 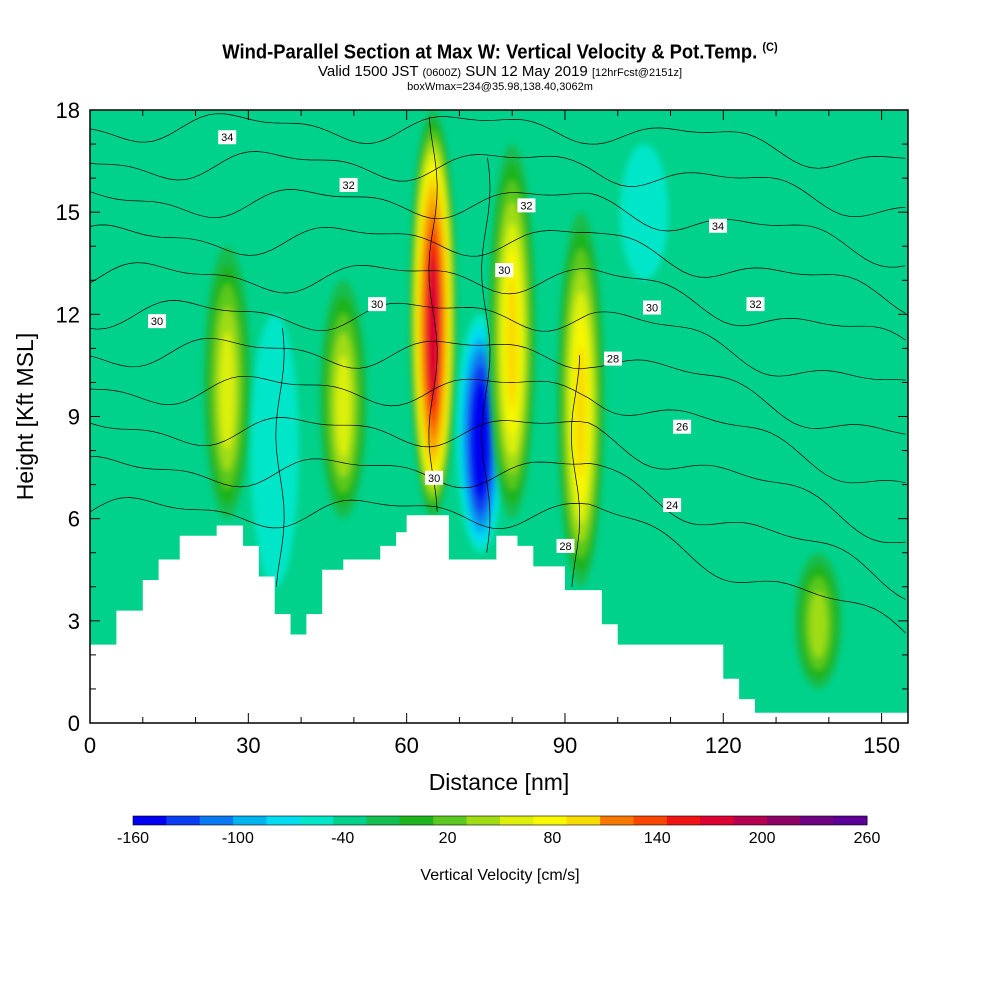 I want to click on svg-text: 24, so click(x=672, y=506).